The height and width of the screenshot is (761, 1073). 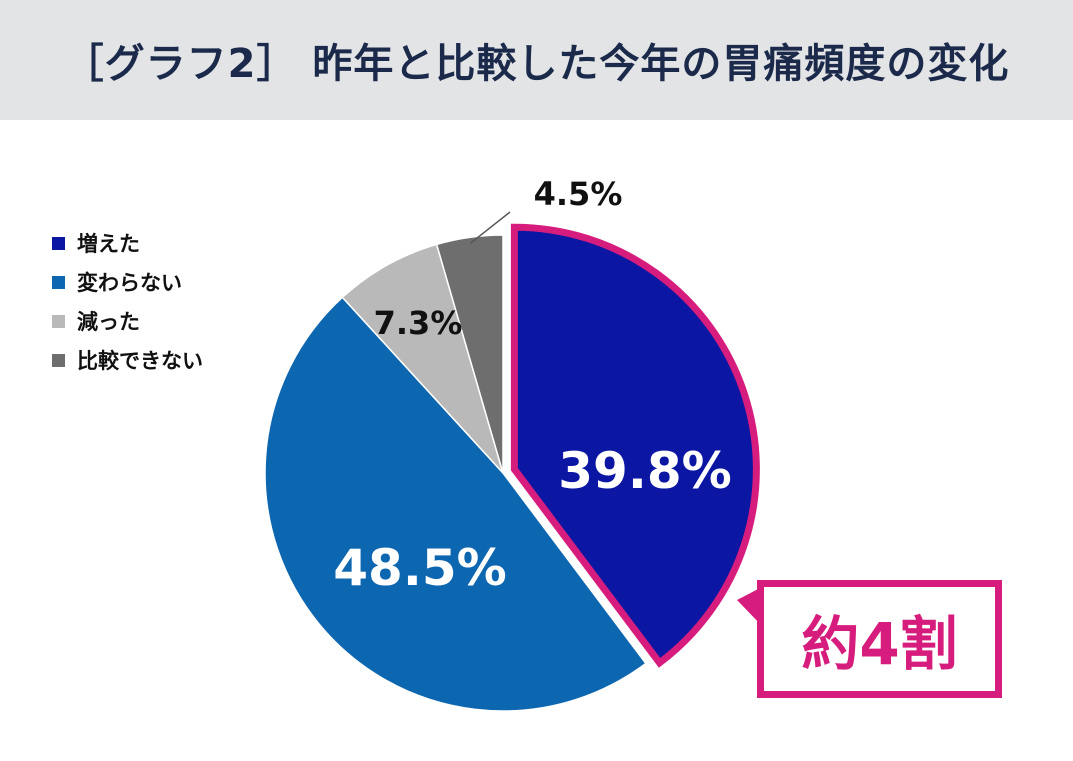 What do you see at coordinates (422, 358) in the screenshot?
I see `slice-decreased` at bounding box center [422, 358].